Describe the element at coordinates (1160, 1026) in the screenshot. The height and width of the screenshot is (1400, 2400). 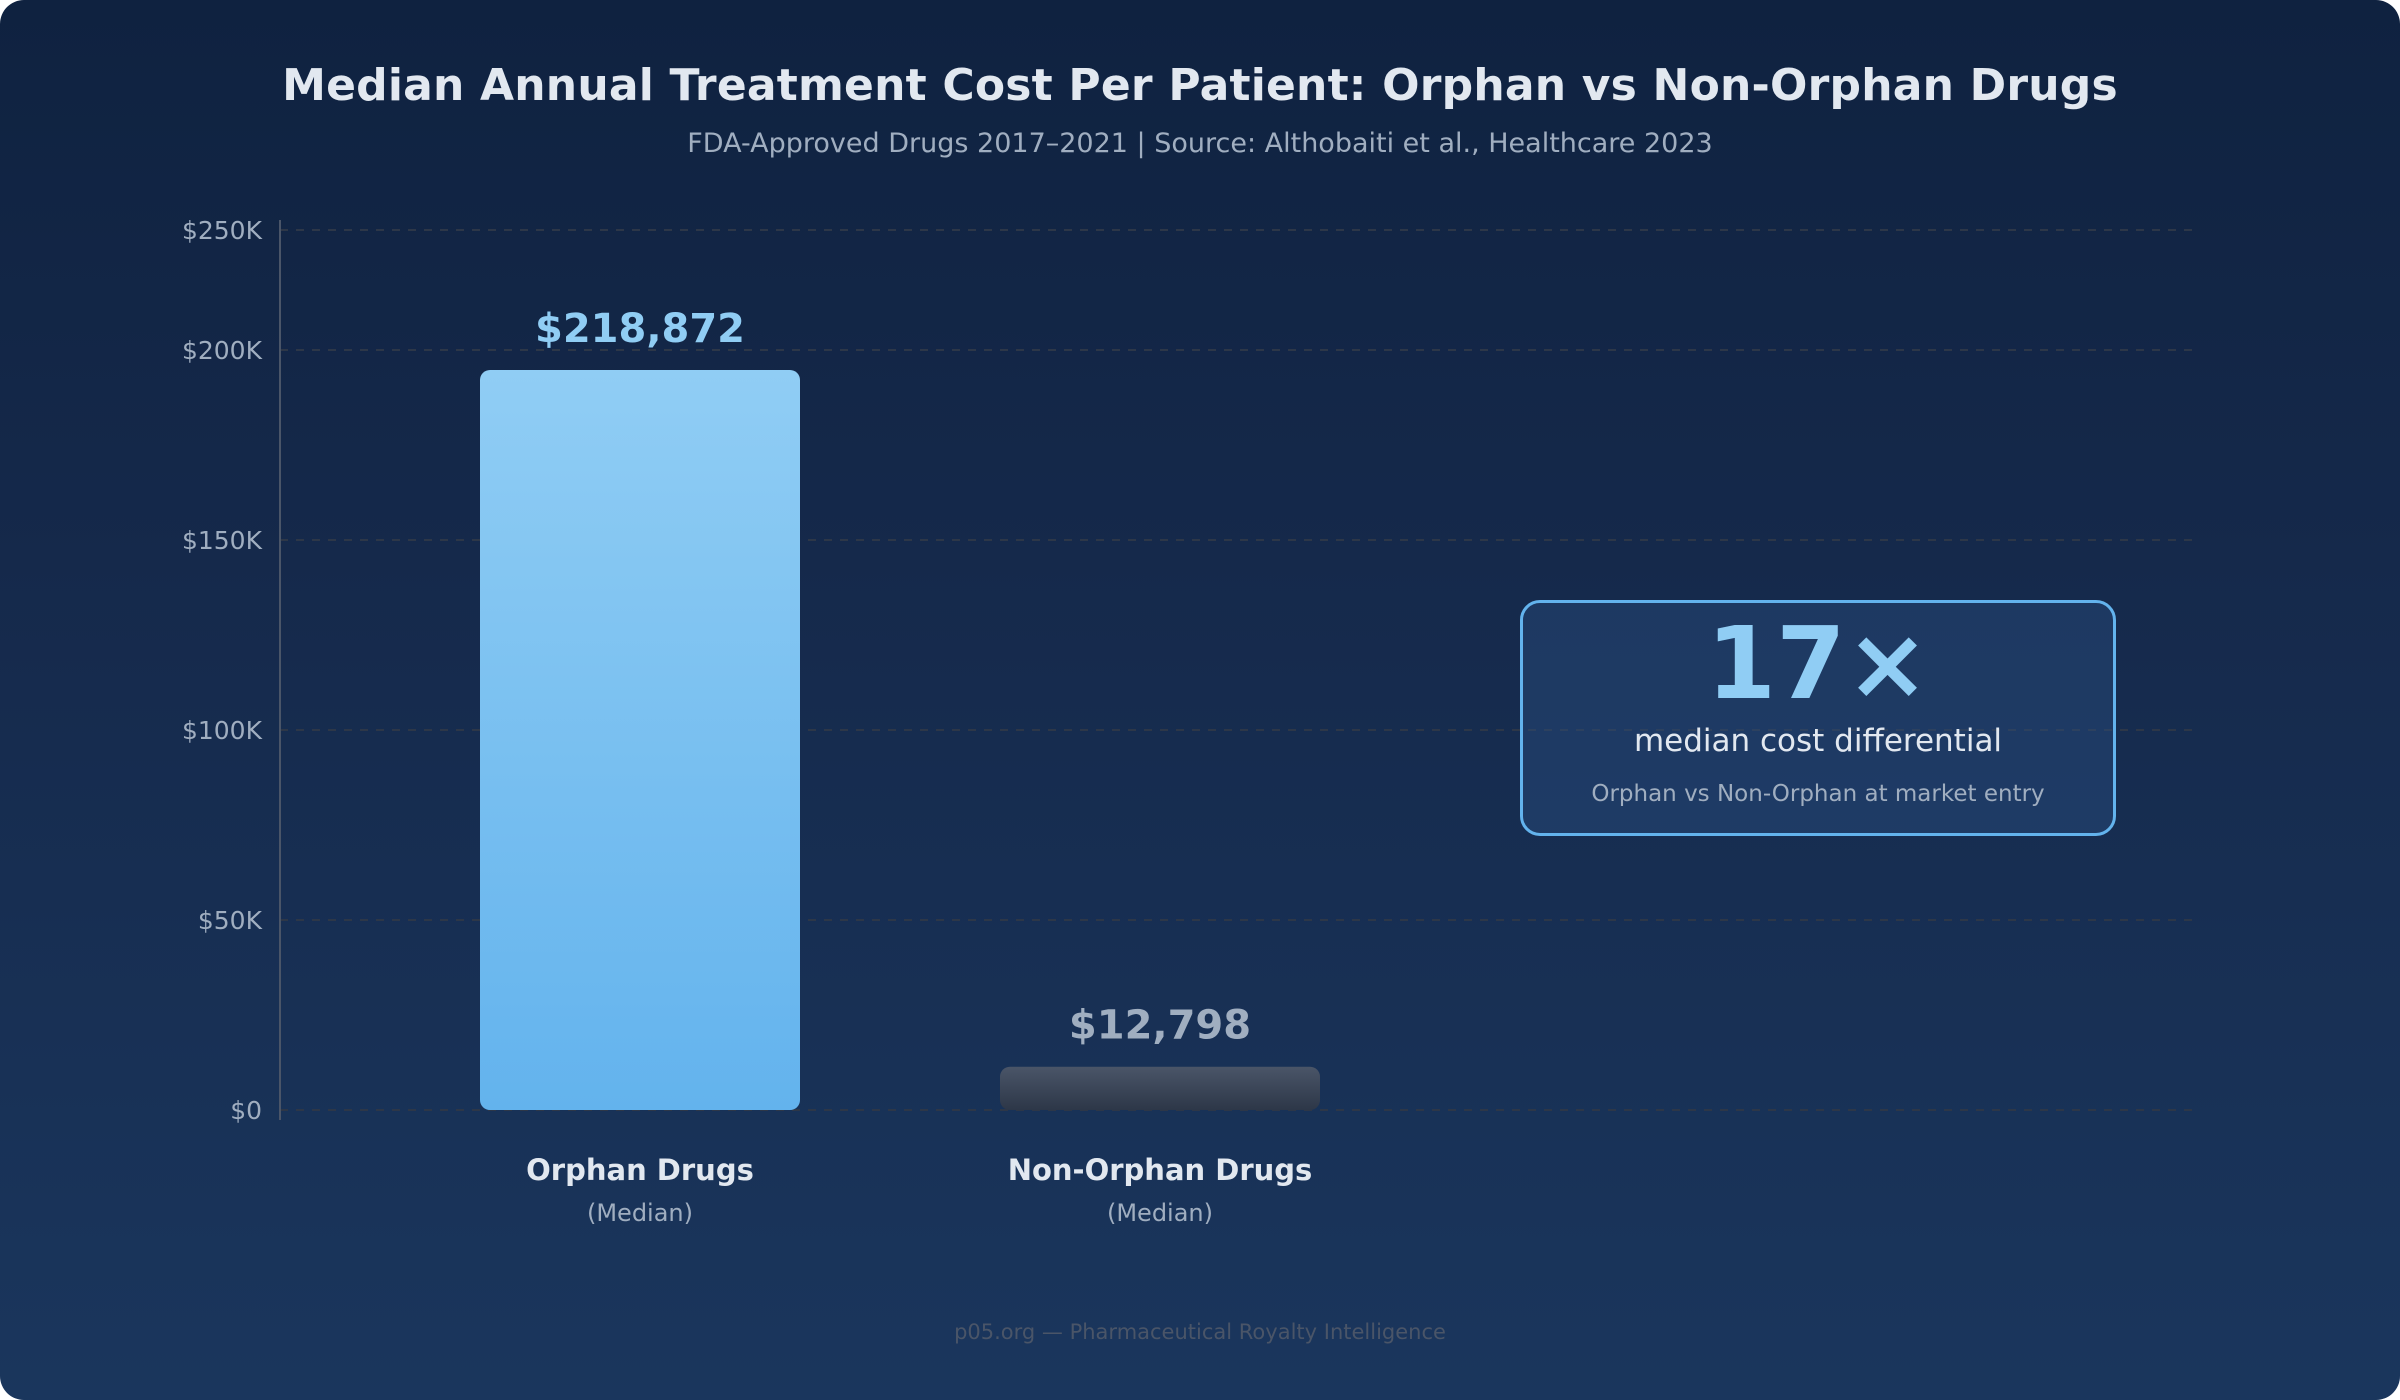
I see `bar-value-label: $12,798` at that location.